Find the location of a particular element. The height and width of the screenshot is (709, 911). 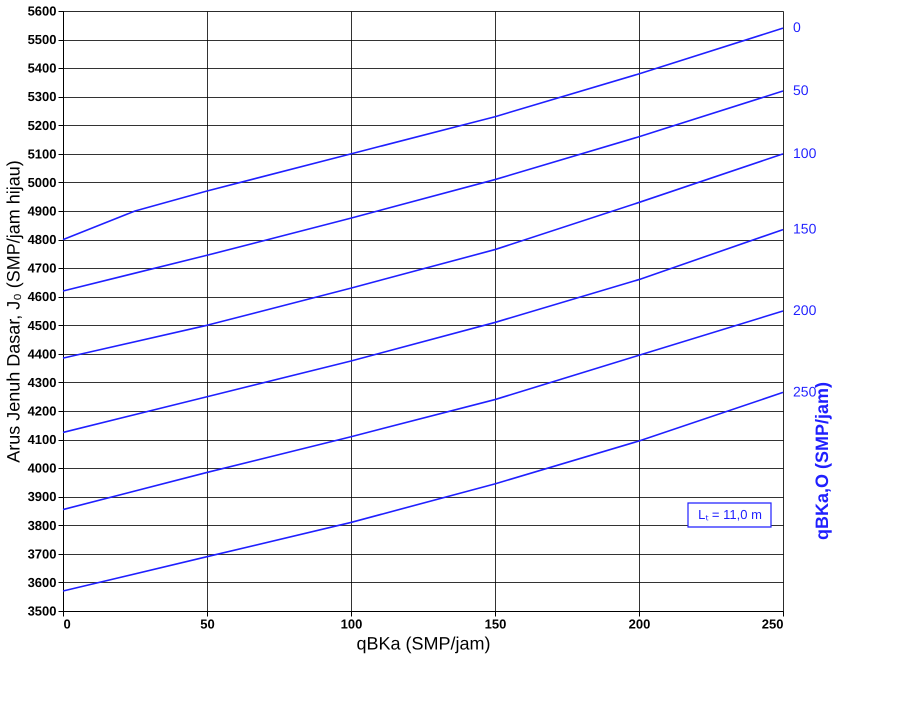

annotation: Lₜ = 11,0 m is located at coordinates (730, 514).